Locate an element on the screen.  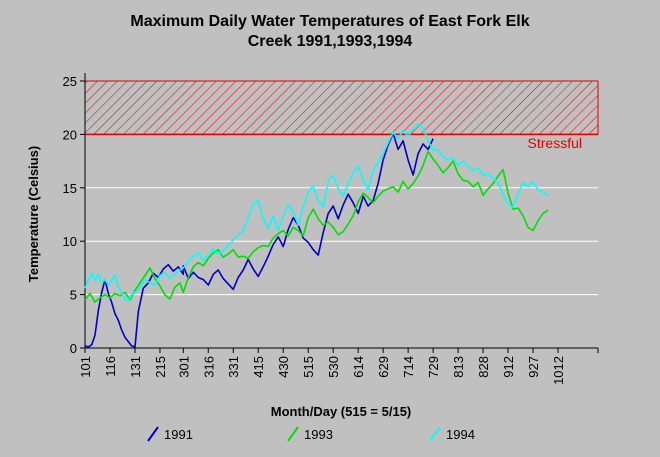
x-tick-label: 714 is located at coordinates (408, 367).